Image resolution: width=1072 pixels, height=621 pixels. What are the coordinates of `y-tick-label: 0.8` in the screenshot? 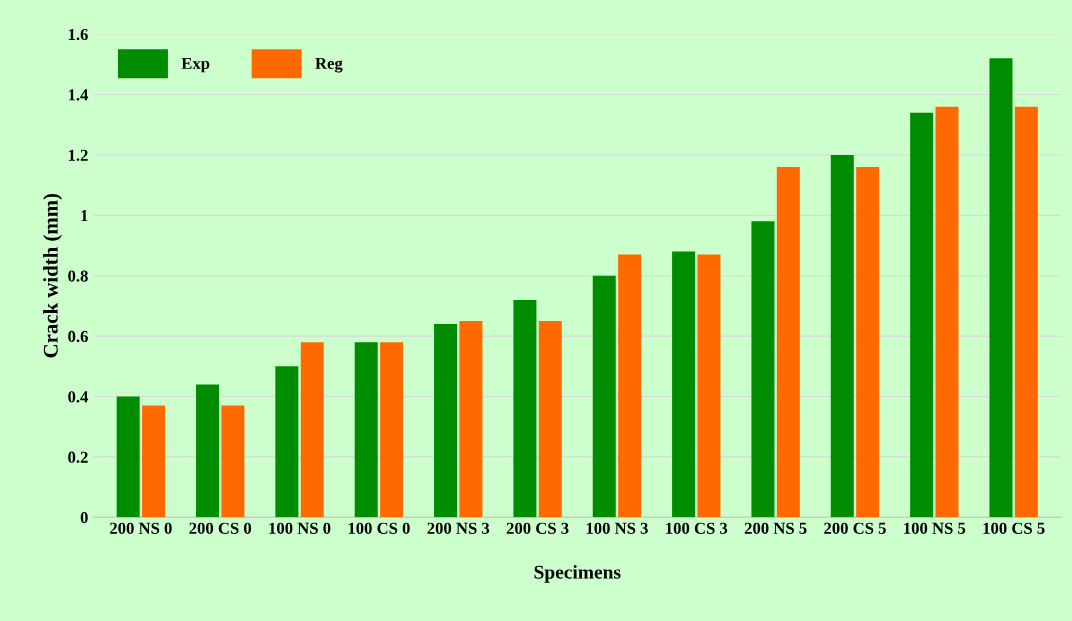 It's located at (78, 276).